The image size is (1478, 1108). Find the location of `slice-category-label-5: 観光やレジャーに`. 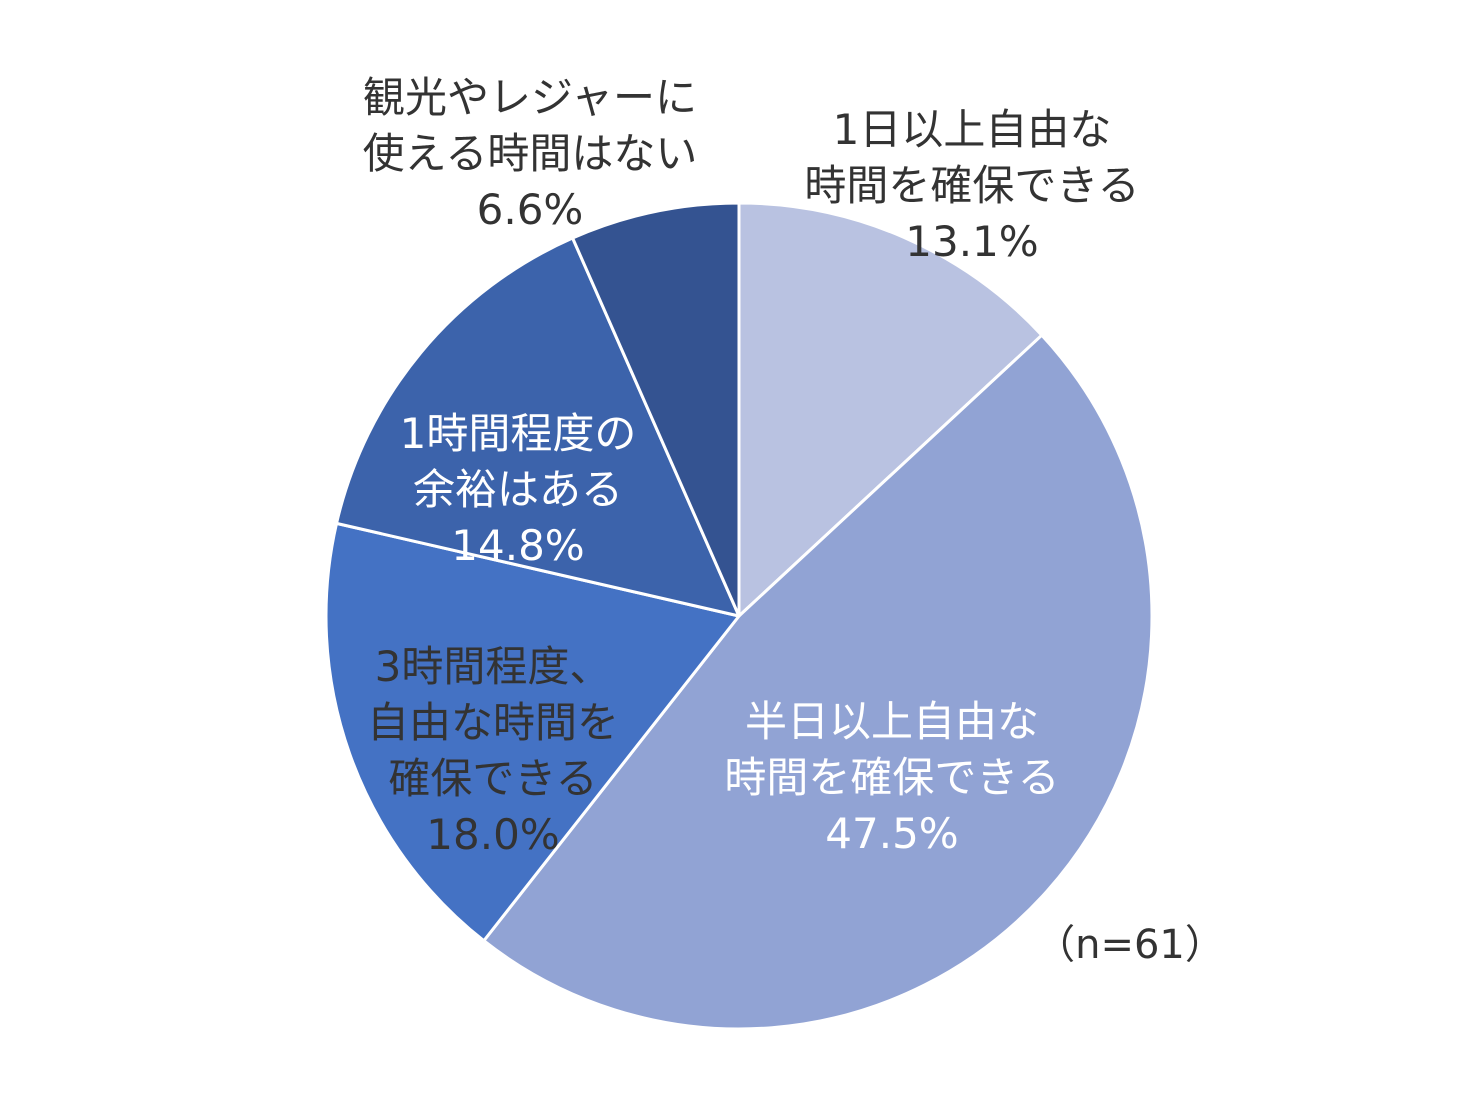

slice-category-label-5: 観光やレジャーに is located at coordinates (530, 97).